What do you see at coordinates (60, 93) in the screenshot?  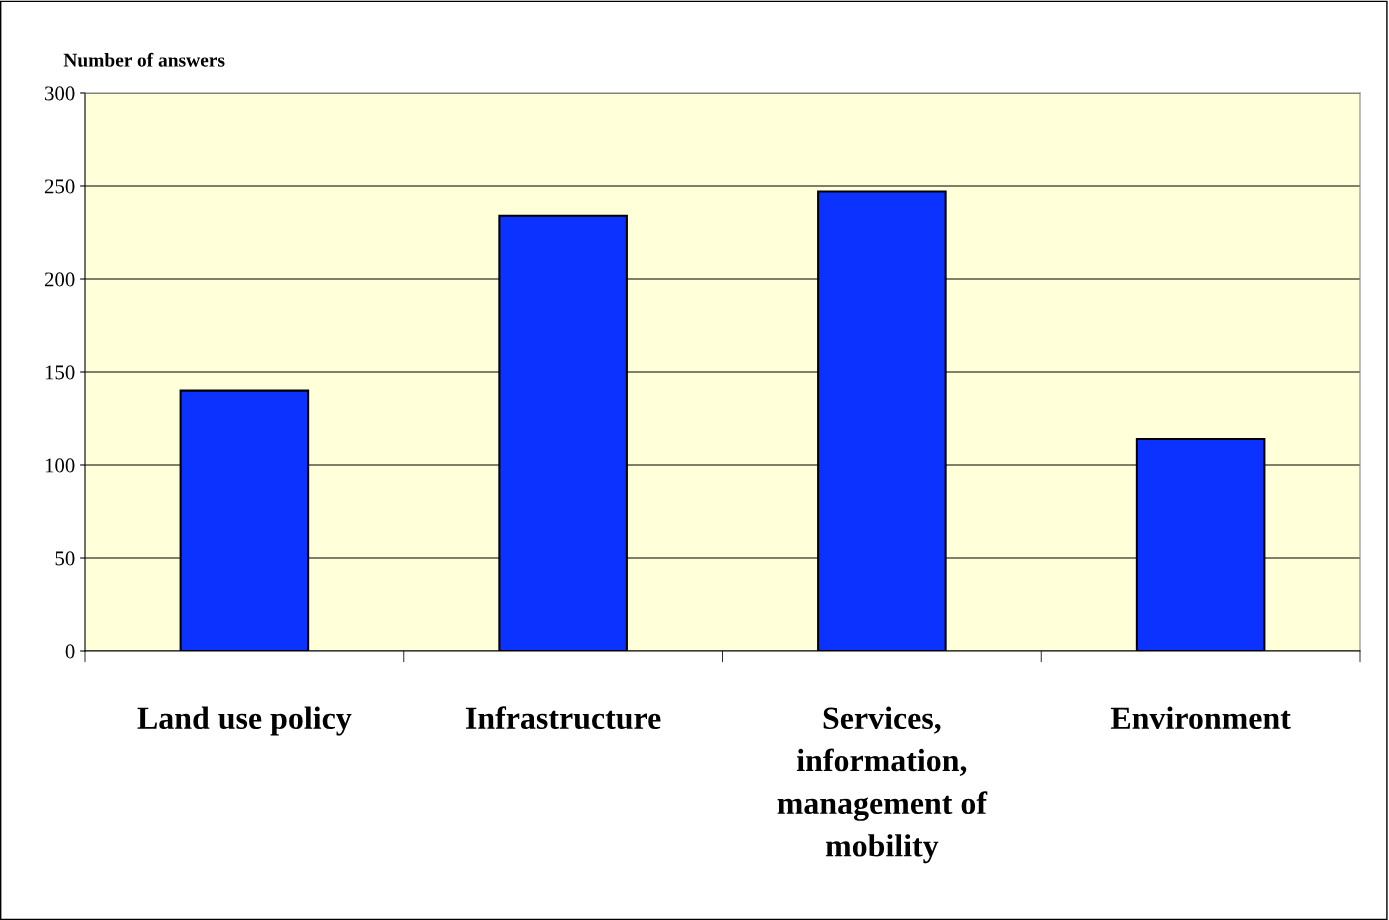 I see `y-tick-label: 300` at bounding box center [60, 93].